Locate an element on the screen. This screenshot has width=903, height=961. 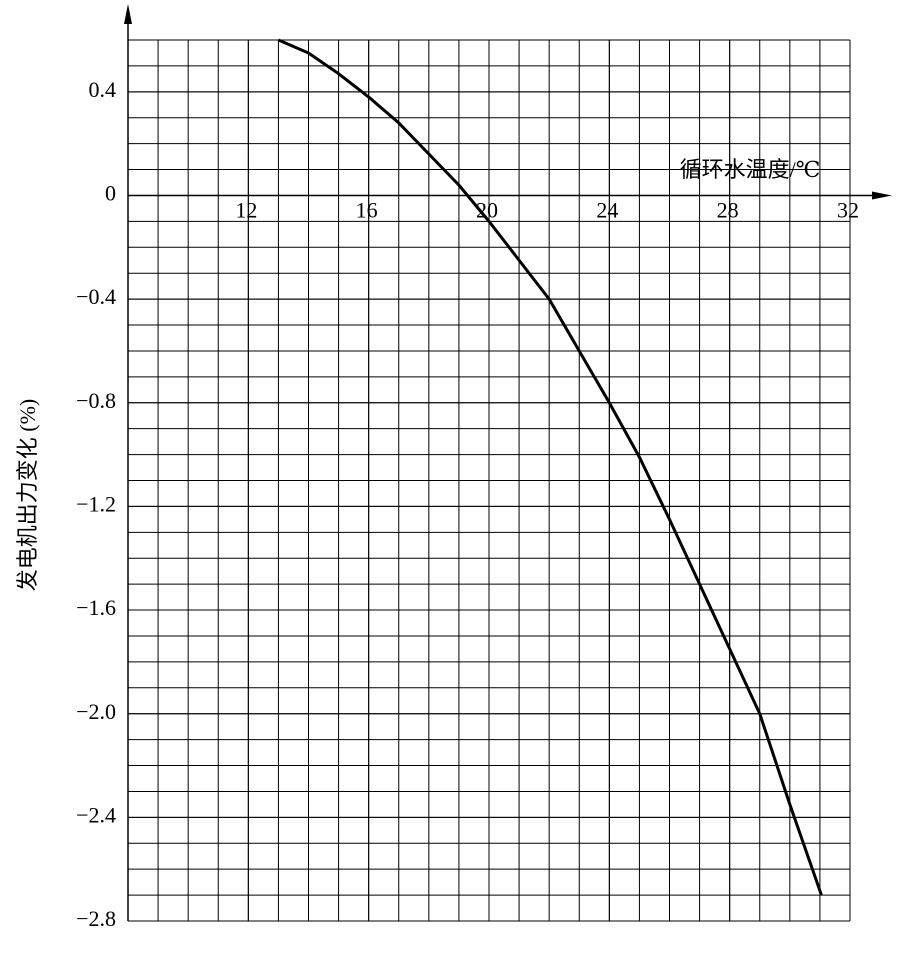
y-tick-label: 0 is located at coordinates (110, 193).